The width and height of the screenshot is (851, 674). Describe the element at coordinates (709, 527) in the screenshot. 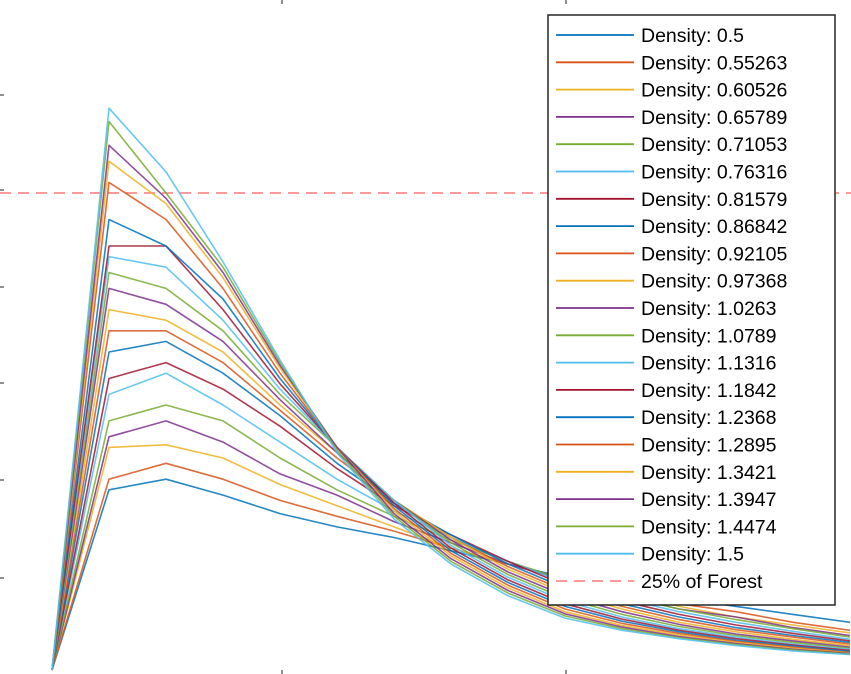

I see `legend-label: Density: 1.4474` at that location.